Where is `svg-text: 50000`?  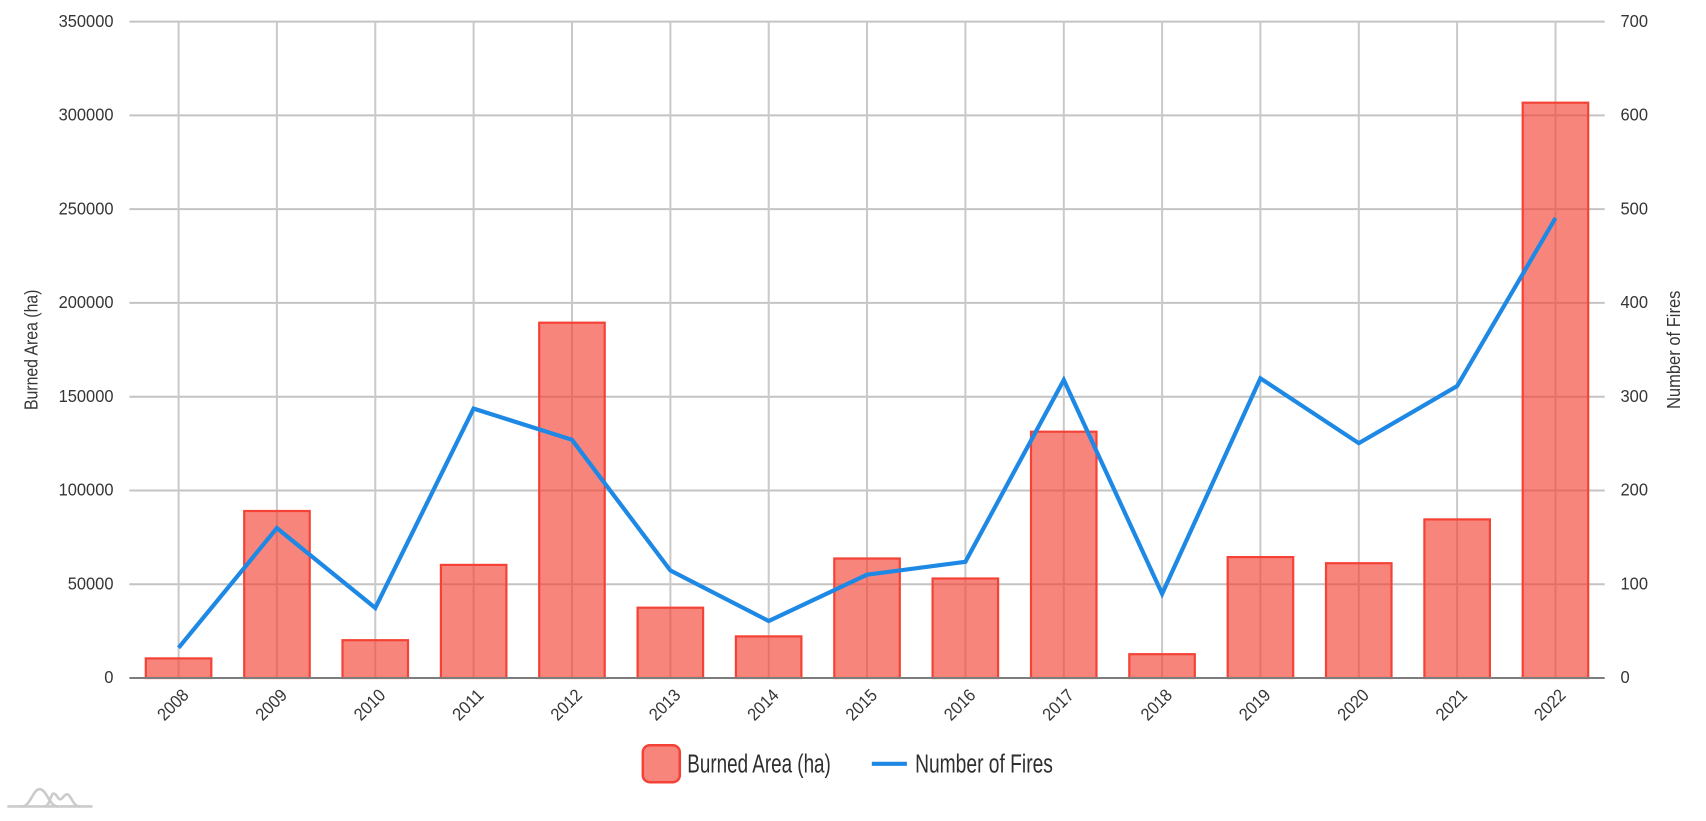
svg-text: 50000 is located at coordinates (91, 583).